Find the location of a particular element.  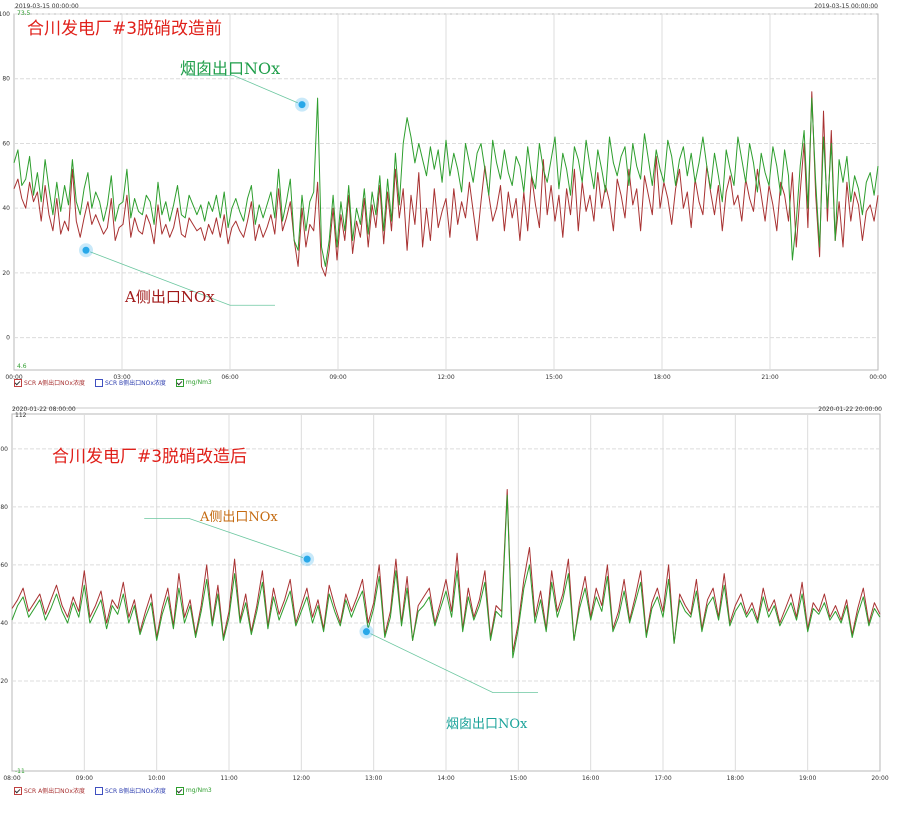

x-tick-label: 13:00 is located at coordinates (373, 778).